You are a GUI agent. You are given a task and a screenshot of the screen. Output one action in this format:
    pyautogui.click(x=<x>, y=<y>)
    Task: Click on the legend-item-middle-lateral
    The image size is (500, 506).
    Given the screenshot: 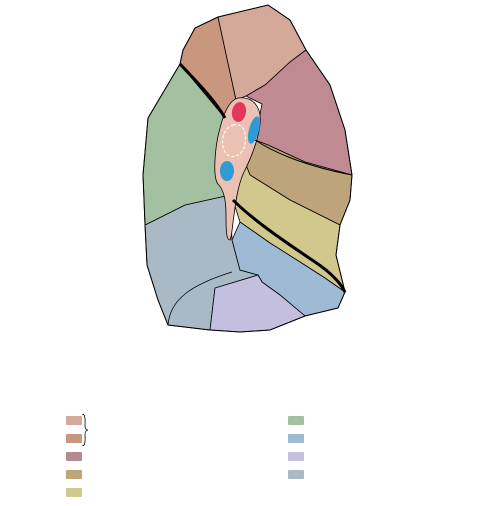 What is the action you would take?
    pyautogui.click(x=75, y=475)
    